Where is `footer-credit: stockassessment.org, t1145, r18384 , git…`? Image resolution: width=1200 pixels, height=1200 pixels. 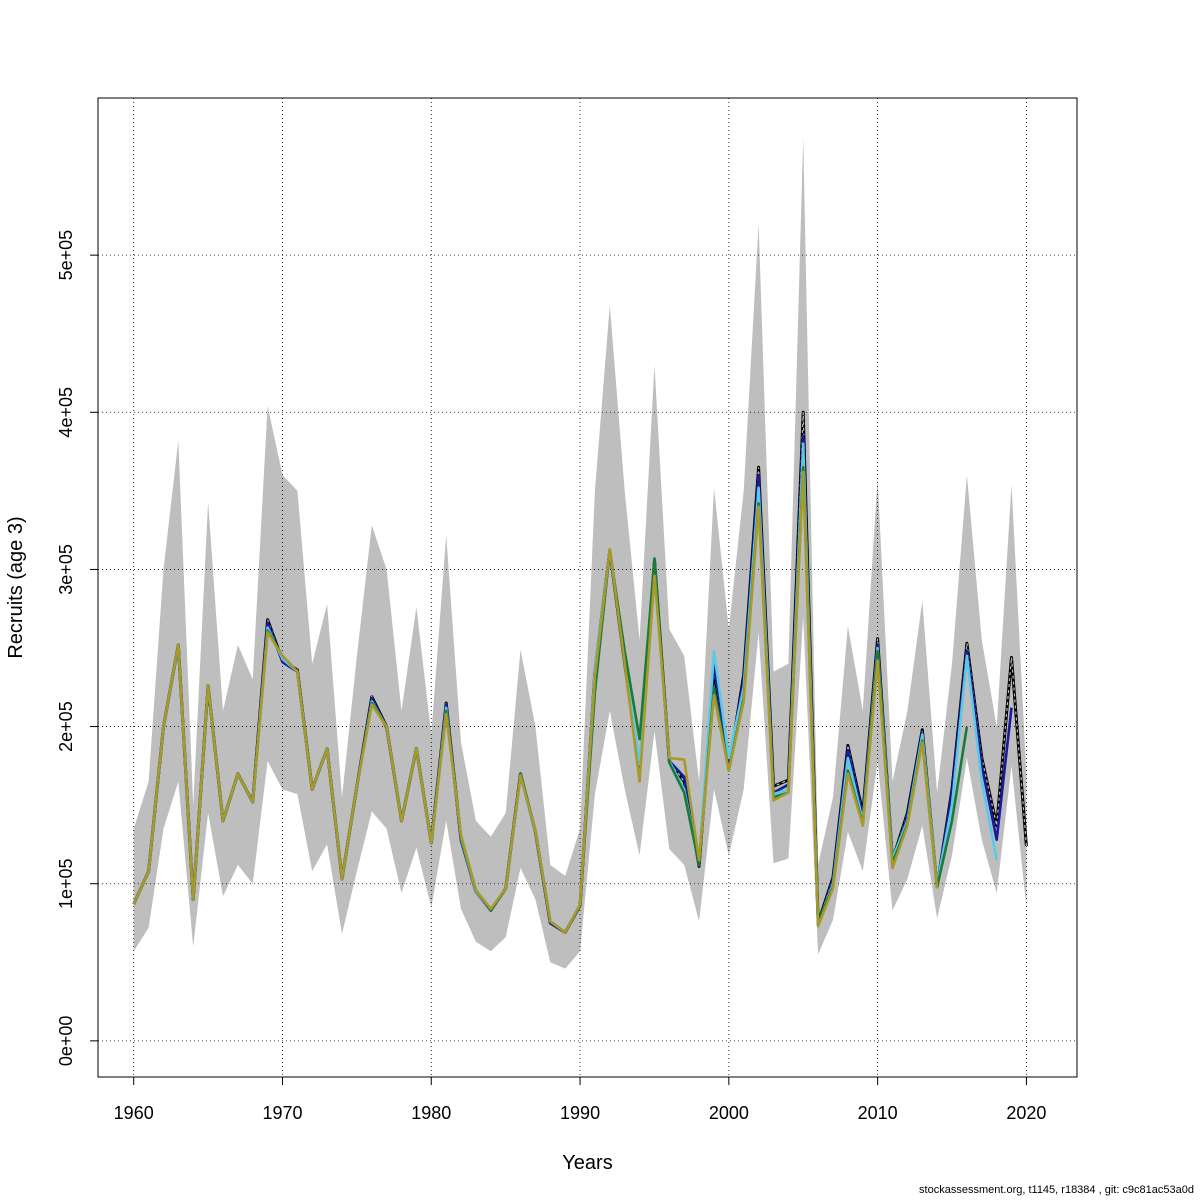 footer-credit: stockassessment.org, t1145, r18384 , git… is located at coordinates (1056, 1190).